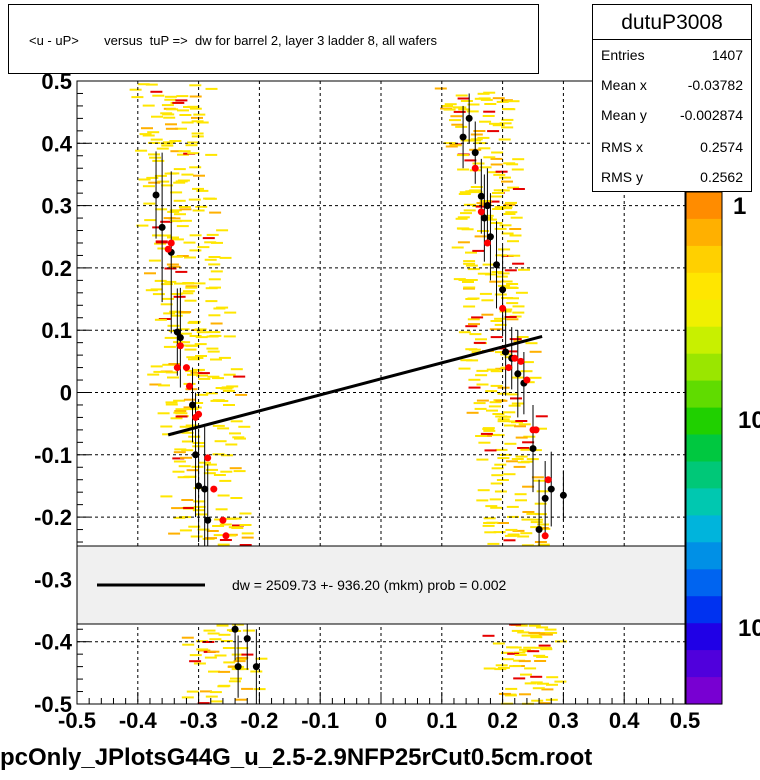  I want to click on y-tick-label: -0.2, so click(53, 517).